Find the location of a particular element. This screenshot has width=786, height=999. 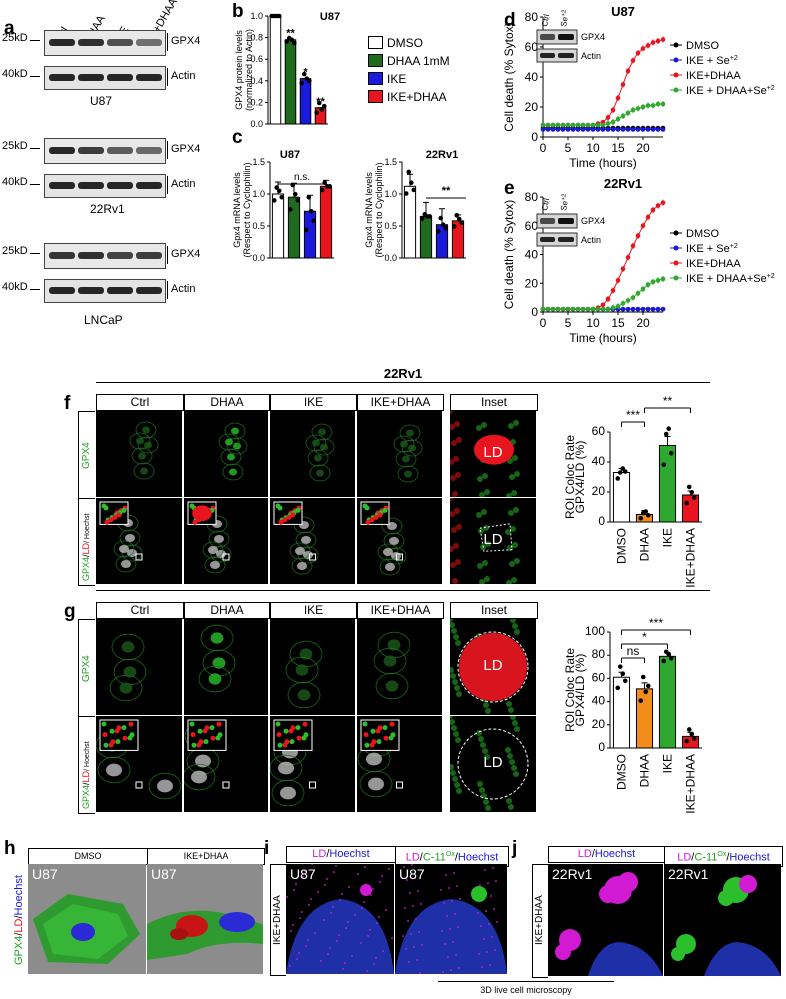

y-tick-label: 0 is located at coordinates (601, 747).